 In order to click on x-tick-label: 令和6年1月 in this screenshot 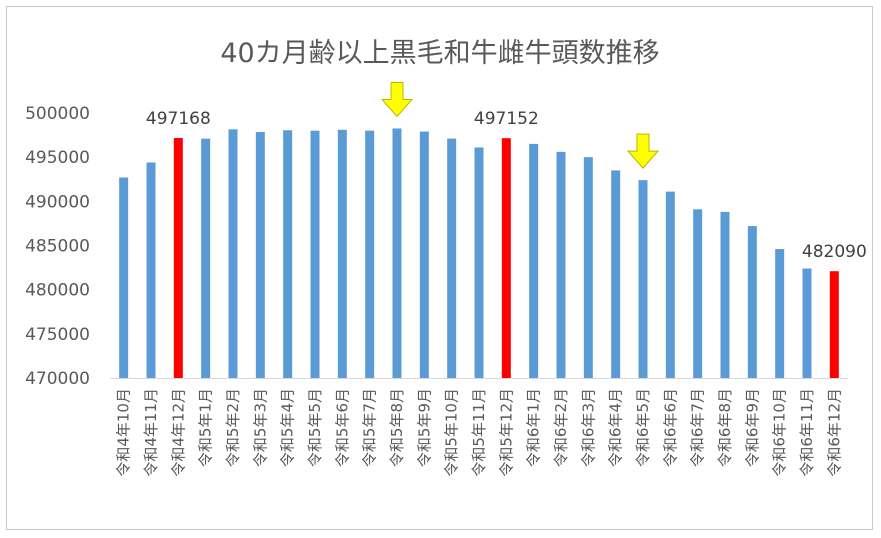, I will do `click(534, 427)`.